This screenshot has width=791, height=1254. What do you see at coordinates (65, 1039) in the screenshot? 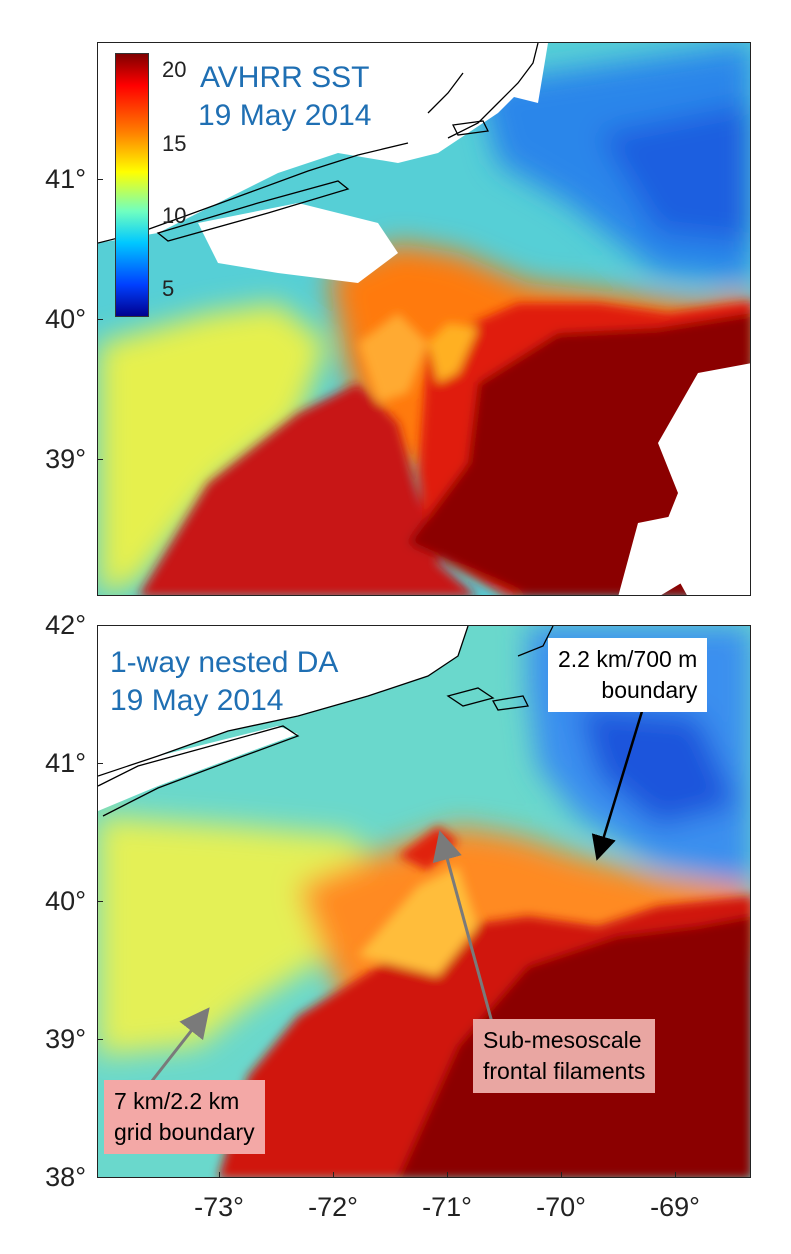
I see `bottom-ytick-39: 39°` at bounding box center [65, 1039].